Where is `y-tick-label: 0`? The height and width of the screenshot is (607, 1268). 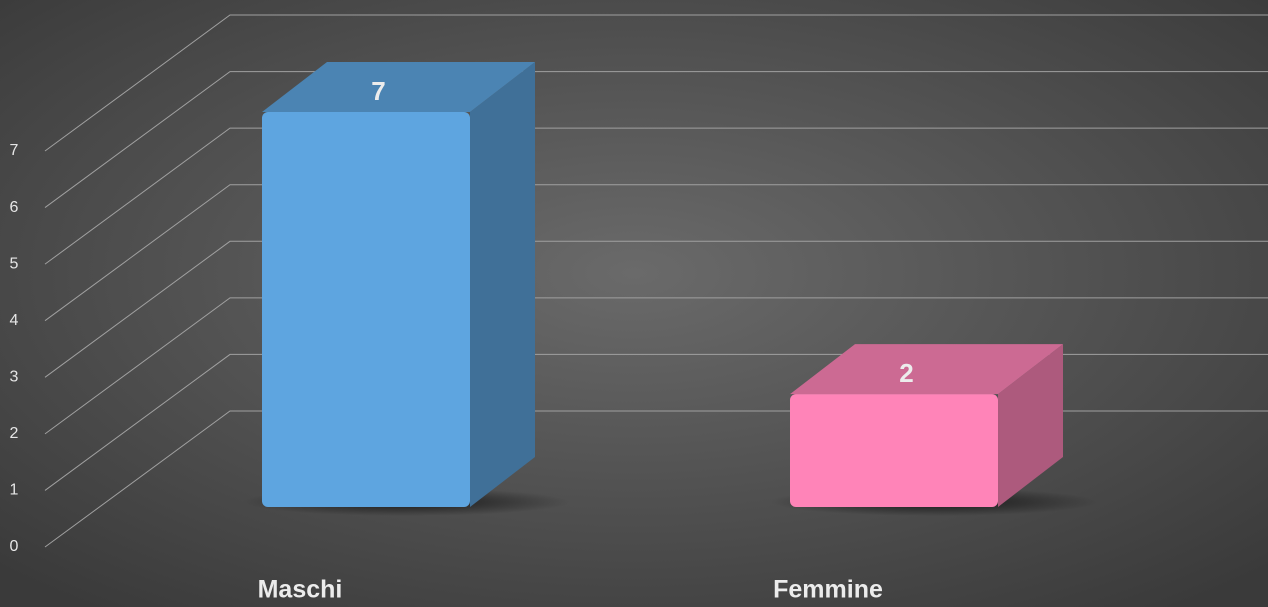
y-tick-label: 0 is located at coordinates (14, 546).